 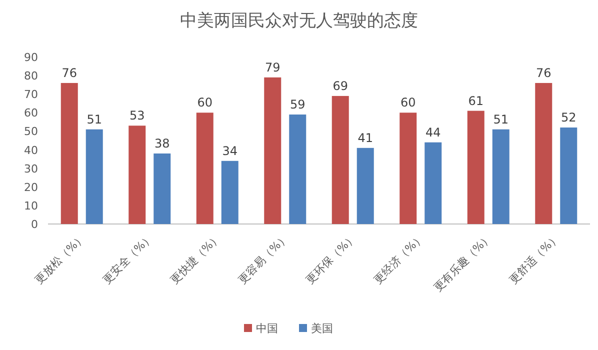 I want to click on x-tick-label: 更放松（%）, so click(x=60, y=258).